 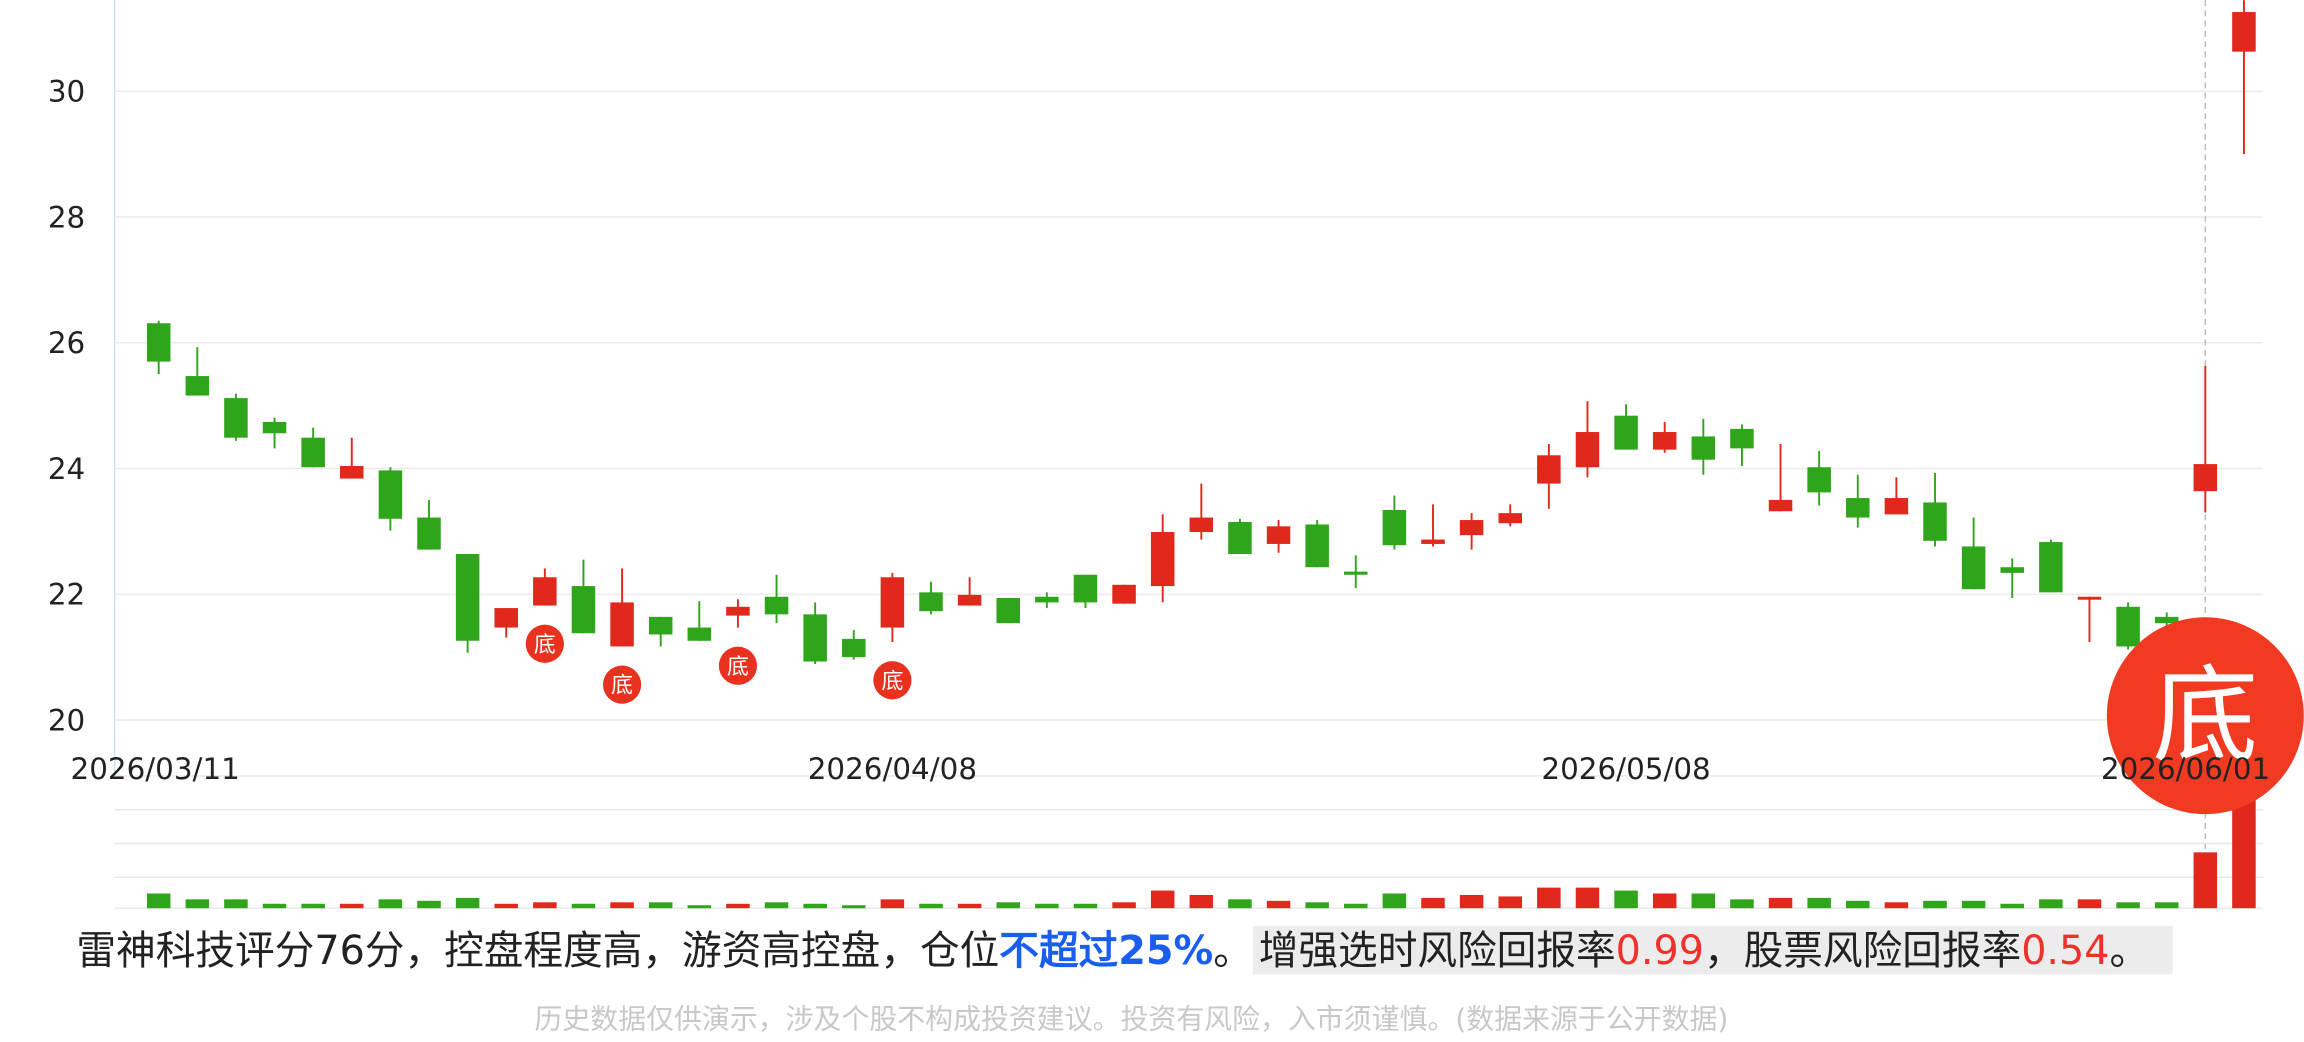 What do you see at coordinates (892, 769) in the screenshot?
I see `x-tick-label: 2026/04/08` at bounding box center [892, 769].